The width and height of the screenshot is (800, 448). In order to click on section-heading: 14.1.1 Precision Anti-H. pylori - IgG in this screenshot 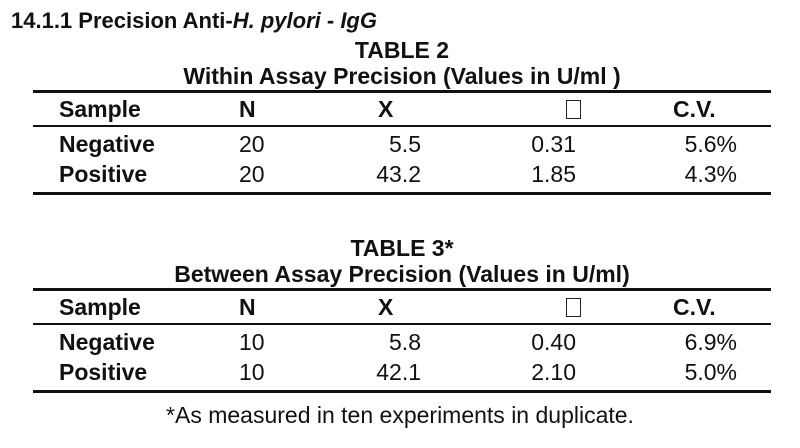, I will do `click(194, 21)`.